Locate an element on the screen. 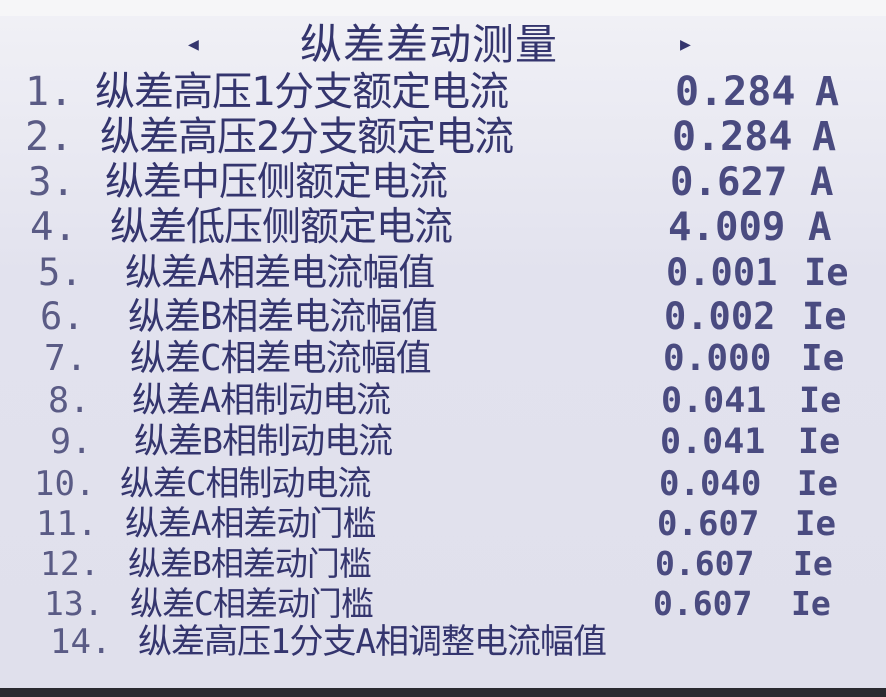 This screenshot has height=697, width=886. row-label: 纵差高压1分支额定电流 is located at coordinates (302, 92).